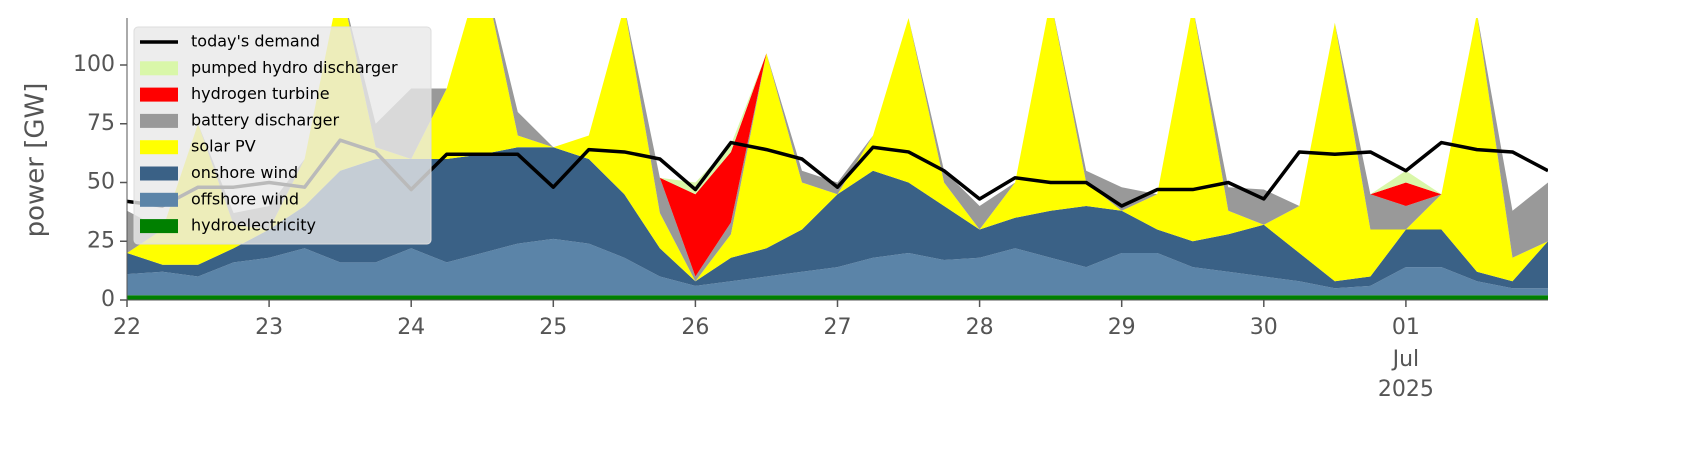 Image resolution: width=1706 pixels, height=460 pixels. Describe the element at coordinates (265, 119) in the screenshot. I see `legend-label: battery discharger` at that location.